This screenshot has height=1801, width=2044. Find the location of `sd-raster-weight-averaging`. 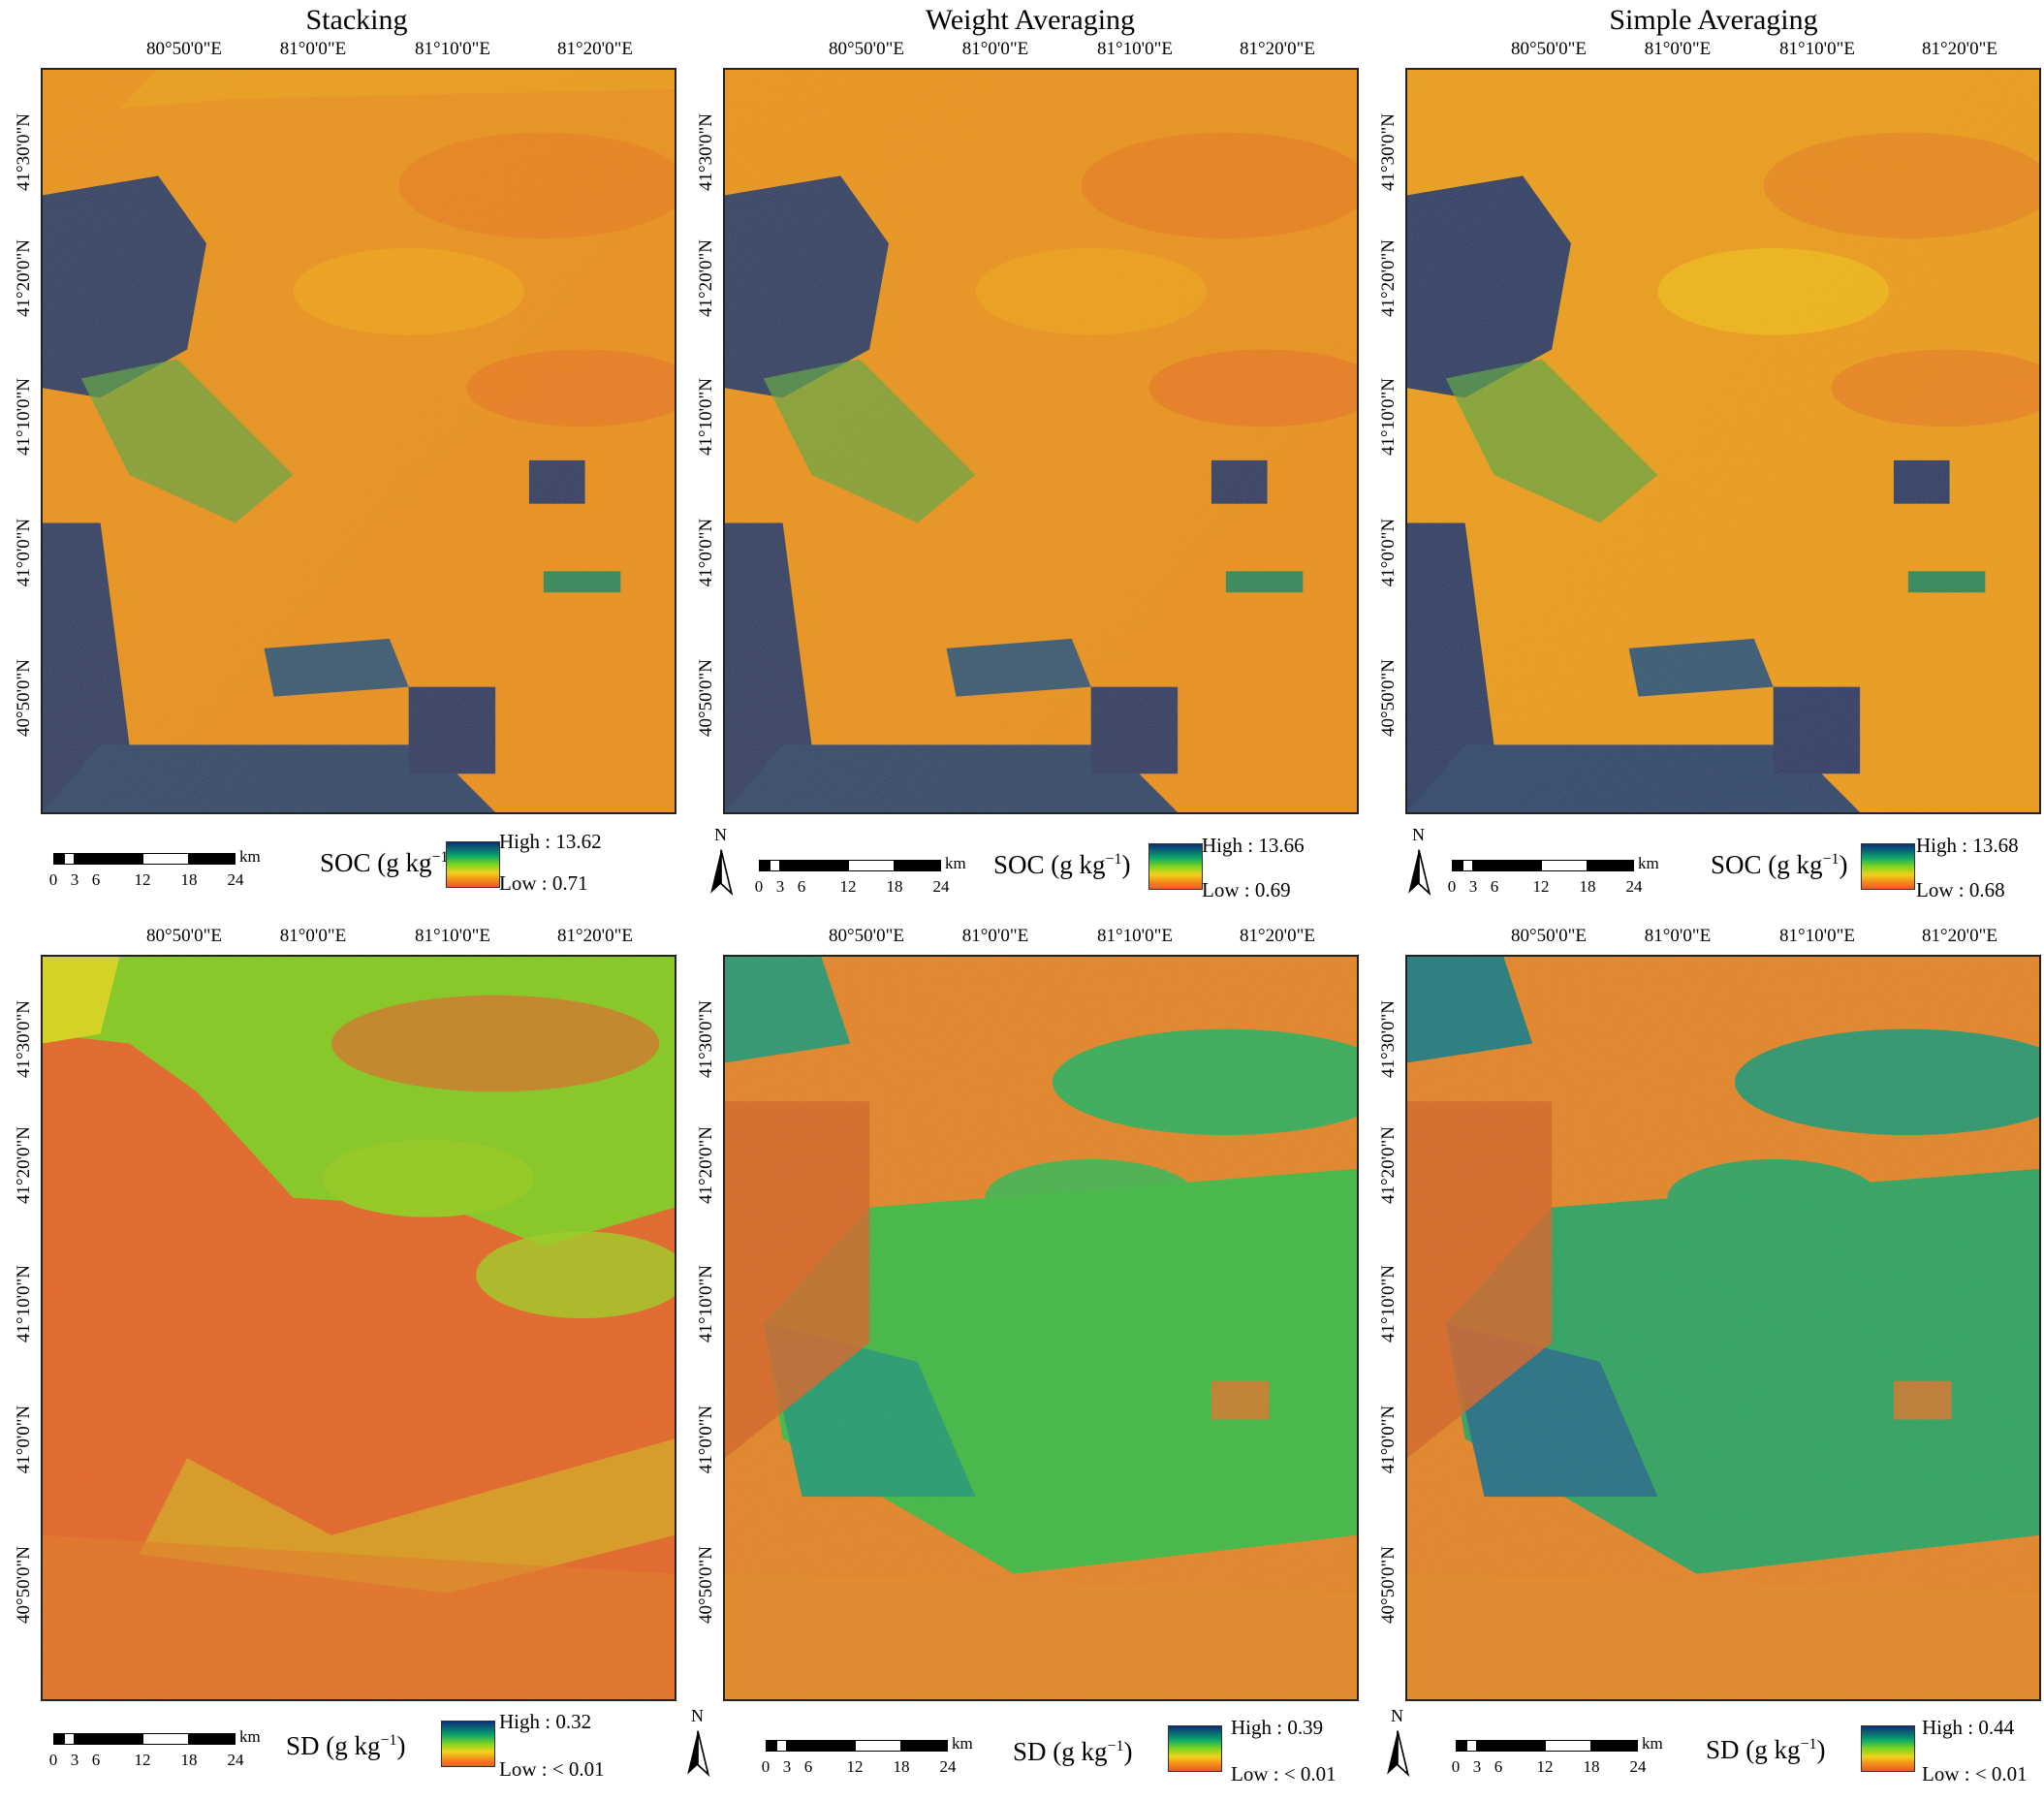

sd-raster-weight-averaging is located at coordinates (1041, 1328).